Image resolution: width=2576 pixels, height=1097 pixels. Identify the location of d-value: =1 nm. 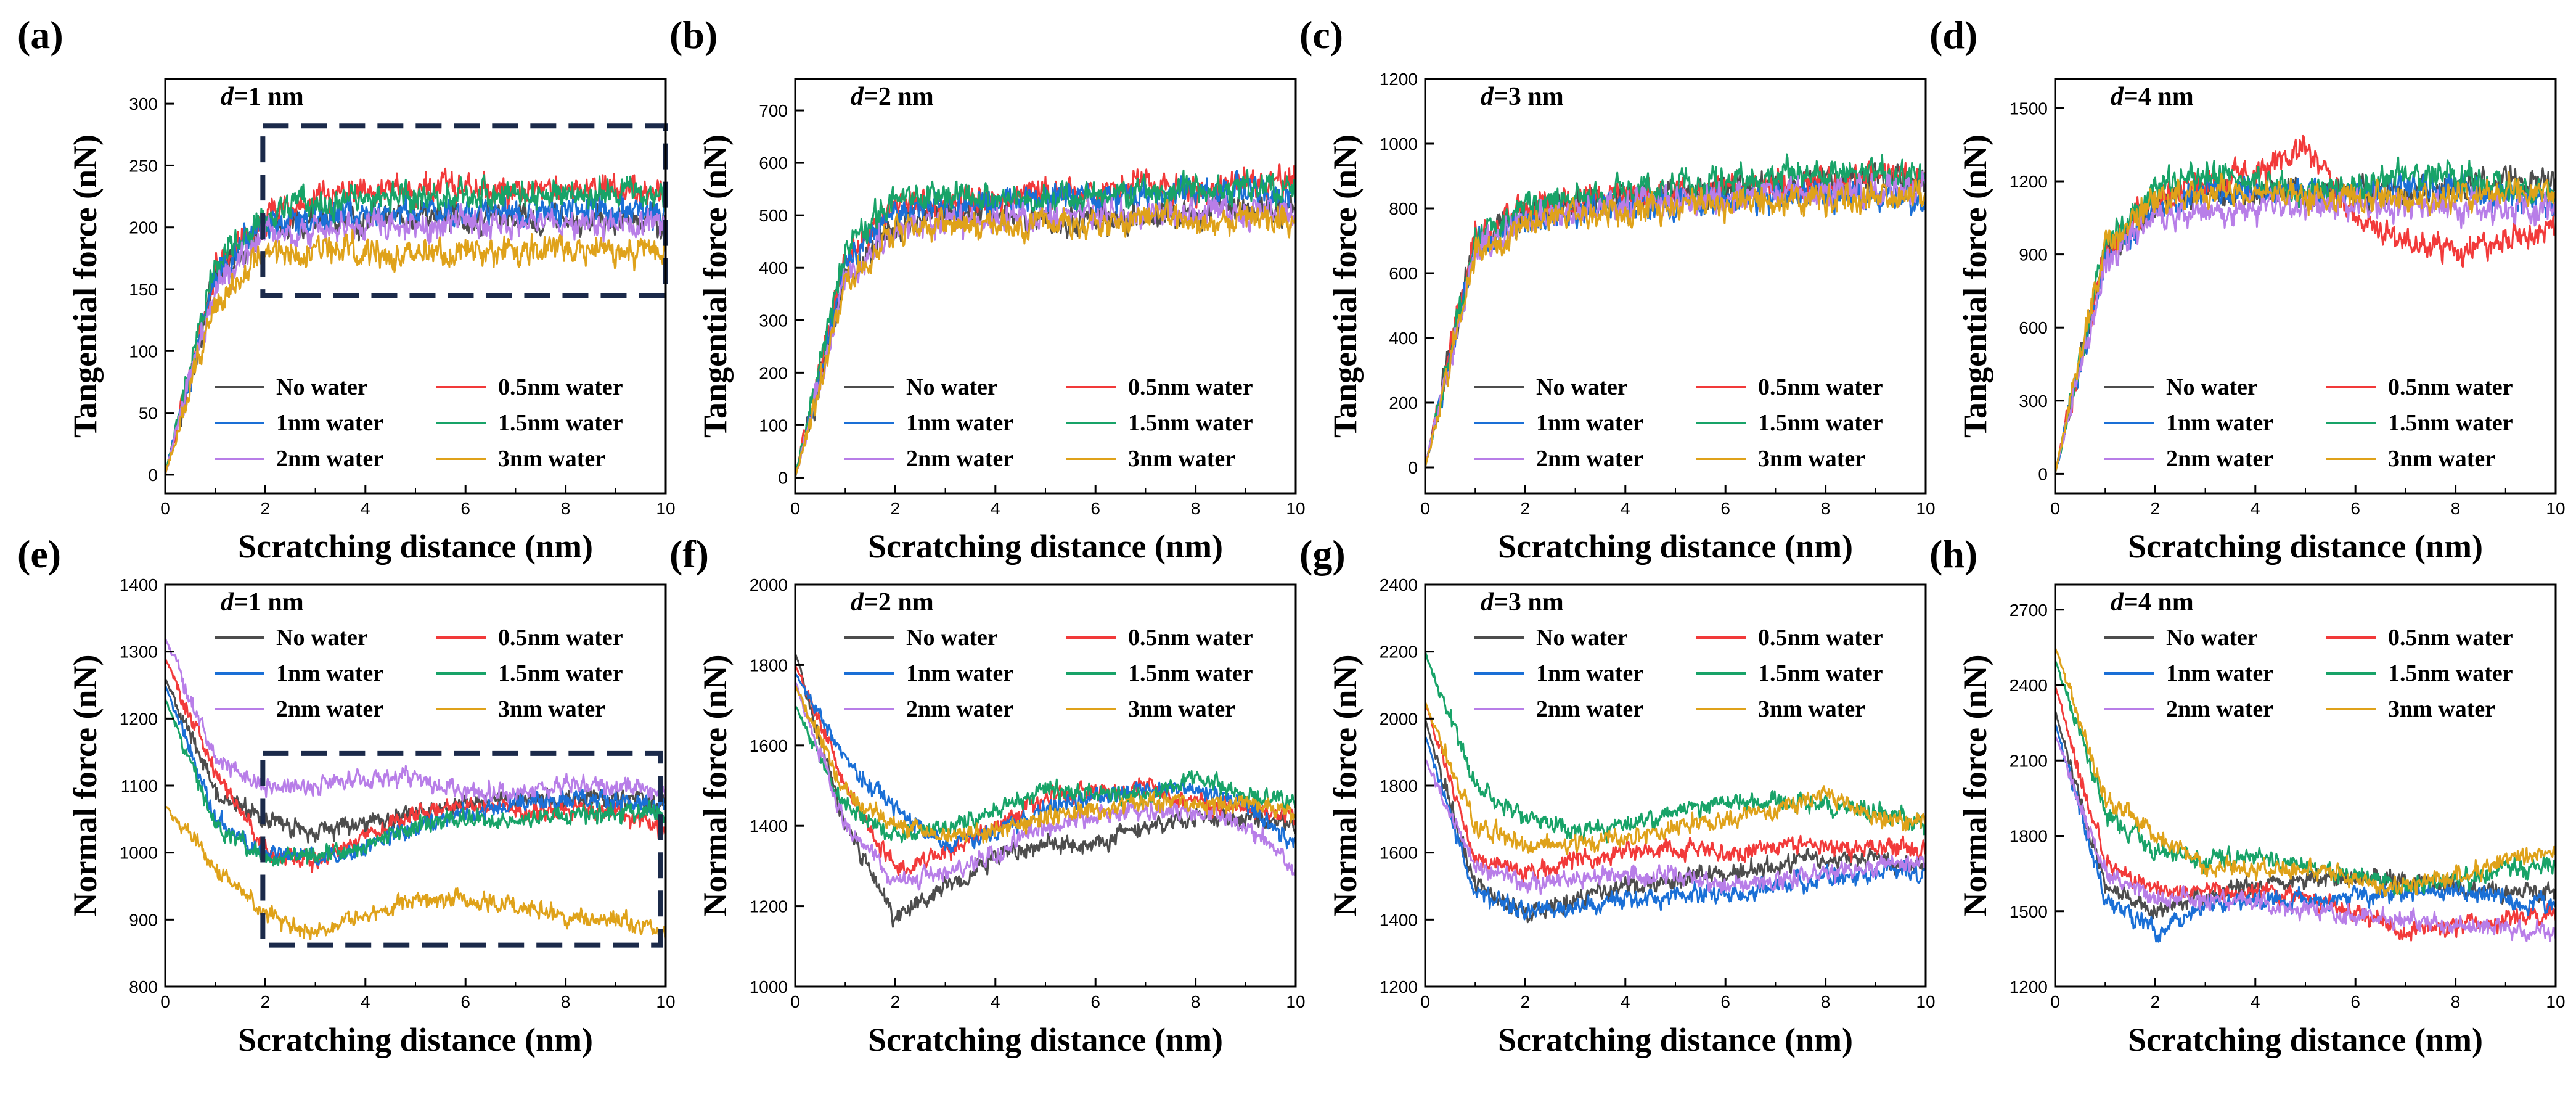
(269, 97).